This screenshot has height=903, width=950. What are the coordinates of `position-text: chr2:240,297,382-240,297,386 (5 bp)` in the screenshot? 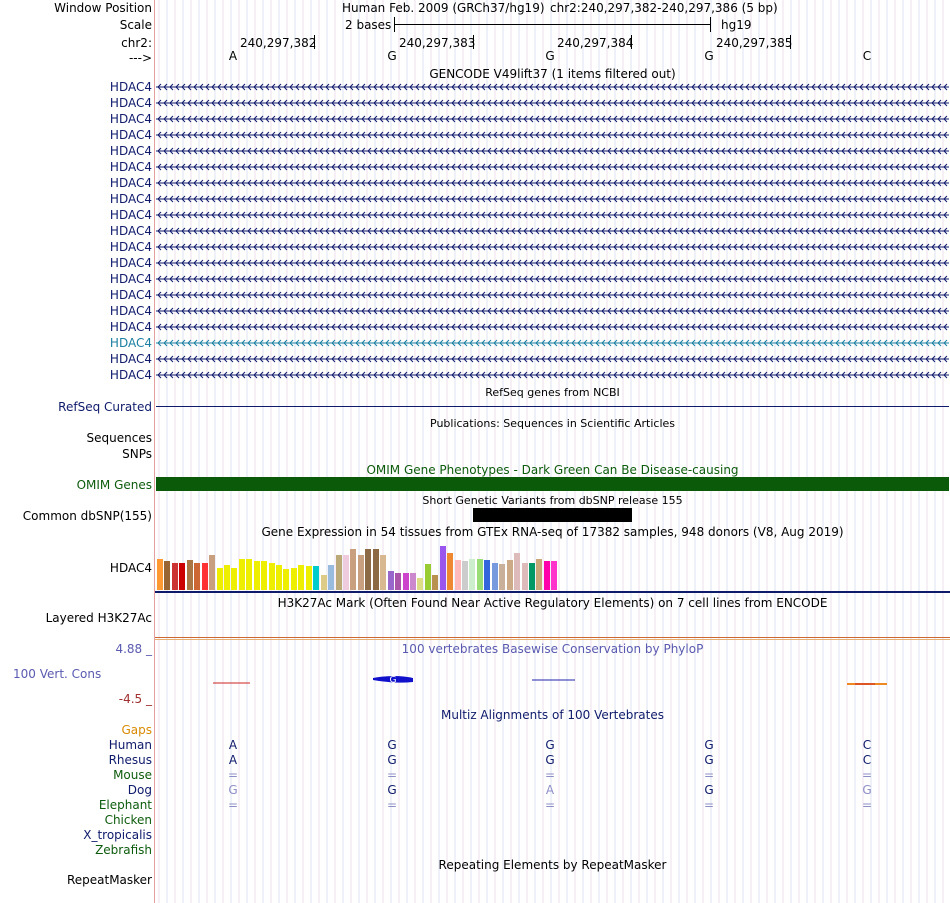 It's located at (664, 8).